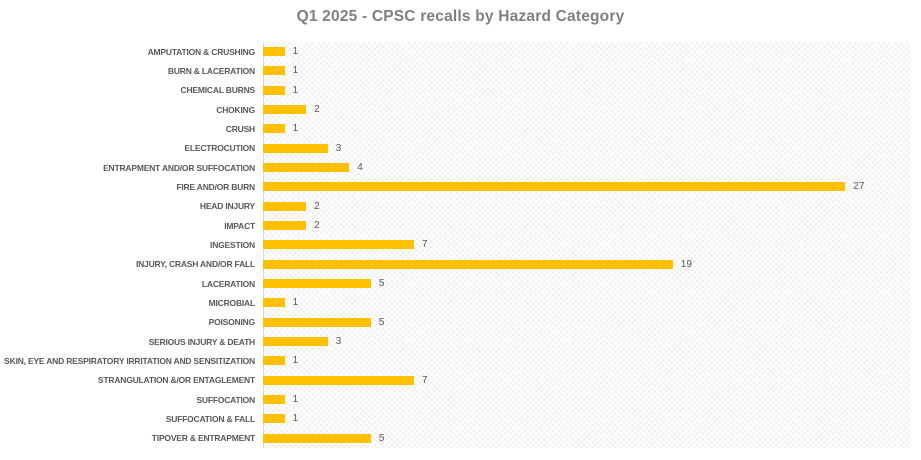 The width and height of the screenshot is (921, 460). What do you see at coordinates (179, 167) in the screenshot?
I see `category-label: ENTRAPMENT AND/OR SUFFOCATION` at bounding box center [179, 167].